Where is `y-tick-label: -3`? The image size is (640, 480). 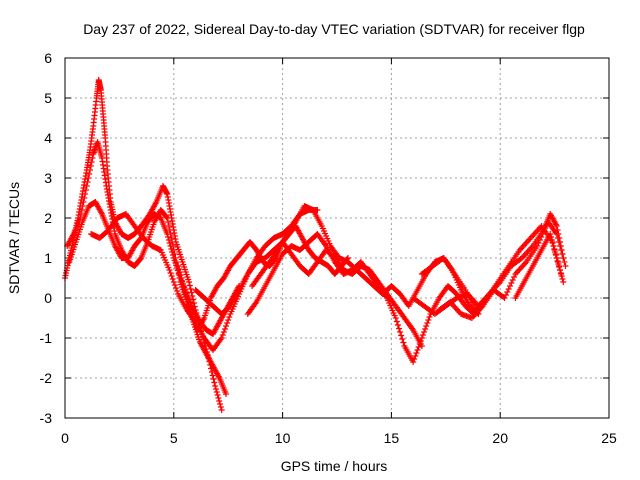 y-tick-label: -3 is located at coordinates (46, 418).